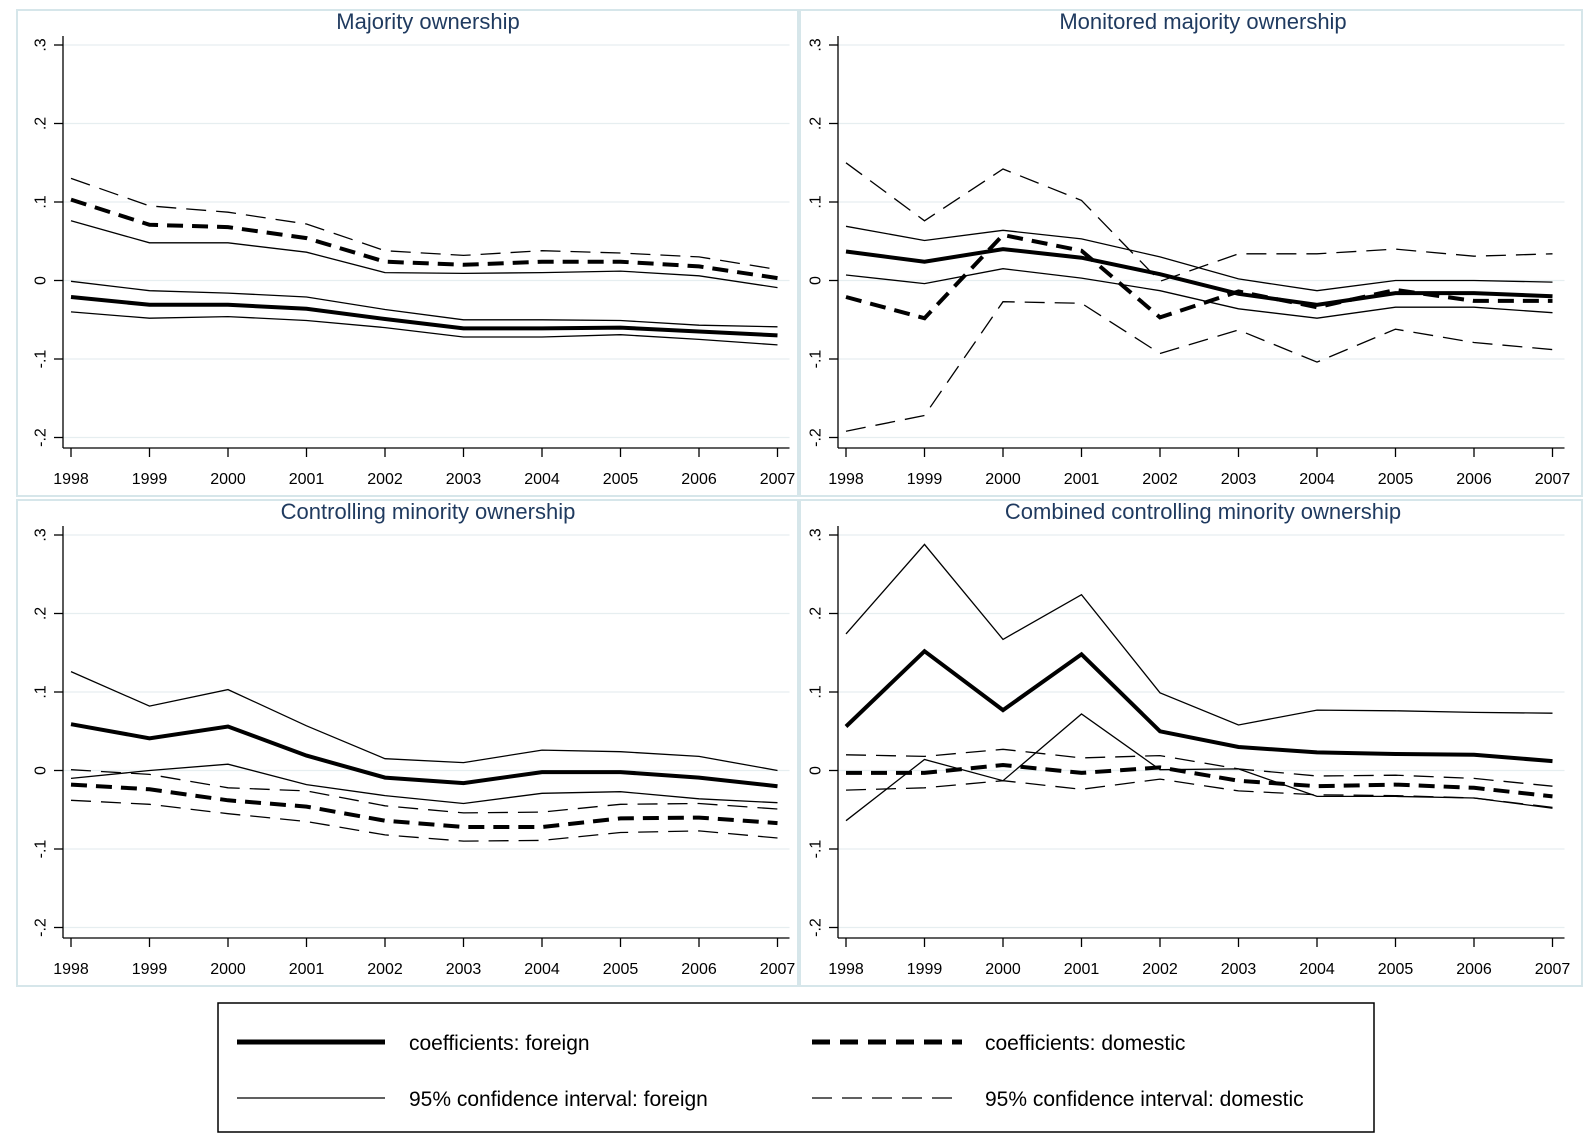 The height and width of the screenshot is (1138, 1587). Describe the element at coordinates (1203, 511) in the screenshot. I see `panel-title: Combined controlling minority ownership` at that location.